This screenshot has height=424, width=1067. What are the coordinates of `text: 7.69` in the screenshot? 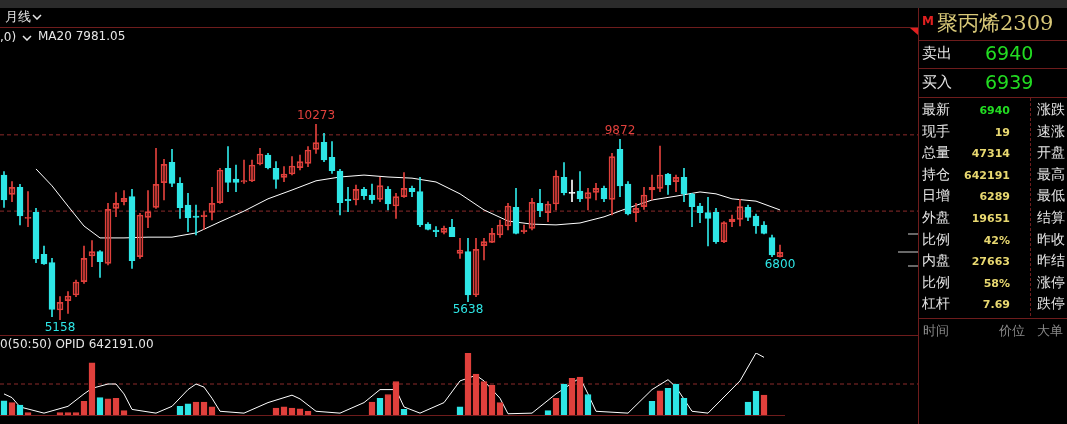 It's located at (996, 305).